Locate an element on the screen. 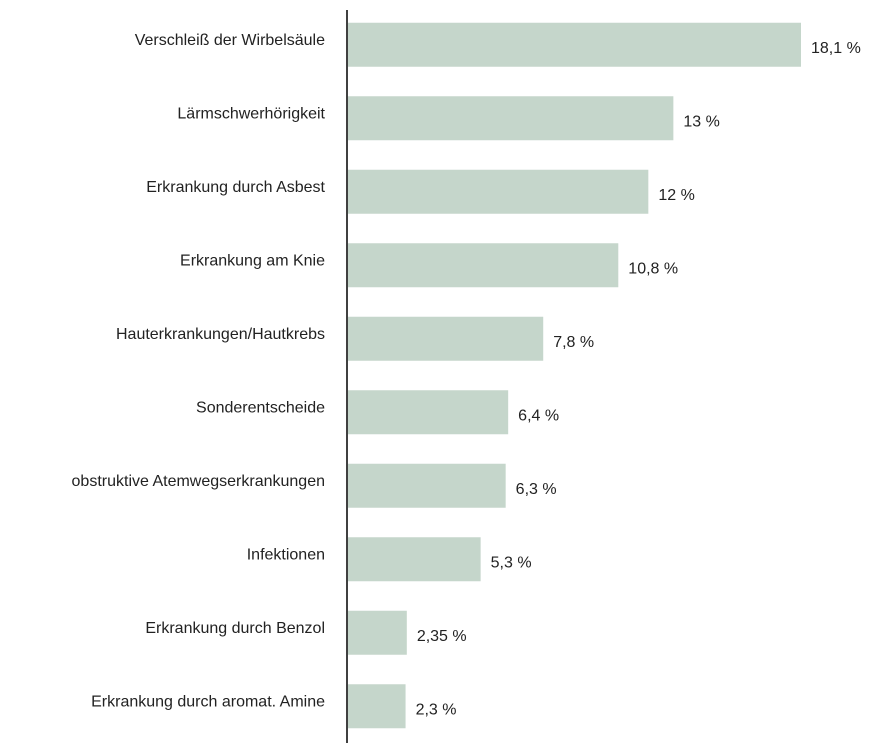 The image size is (872, 743). value-label: 18,1 % is located at coordinates (836, 48).